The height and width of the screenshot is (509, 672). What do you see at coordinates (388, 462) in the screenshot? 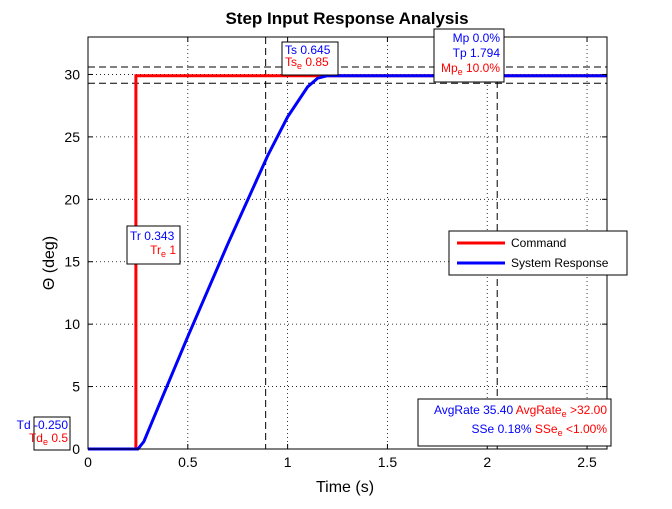
I see `x-tick-label: 1.5` at bounding box center [388, 462].